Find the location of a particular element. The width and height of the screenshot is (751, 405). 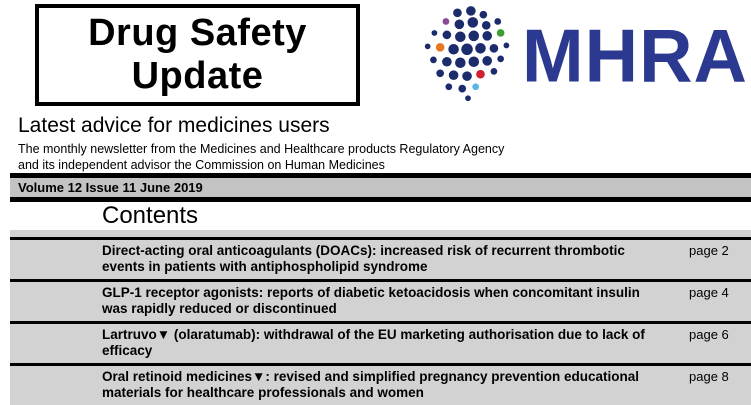

masthead-title-box: Drug Safety Update is located at coordinates (197, 55).